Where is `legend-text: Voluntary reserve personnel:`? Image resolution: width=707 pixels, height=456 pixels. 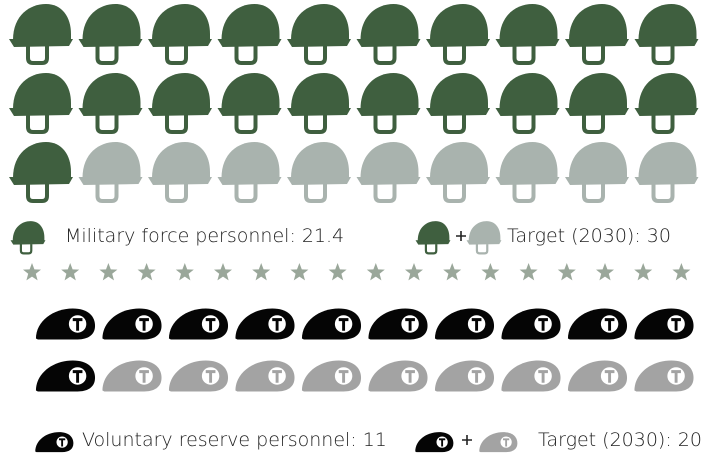
legend-text: Voluntary reserve personnel: is located at coordinates (219, 440).